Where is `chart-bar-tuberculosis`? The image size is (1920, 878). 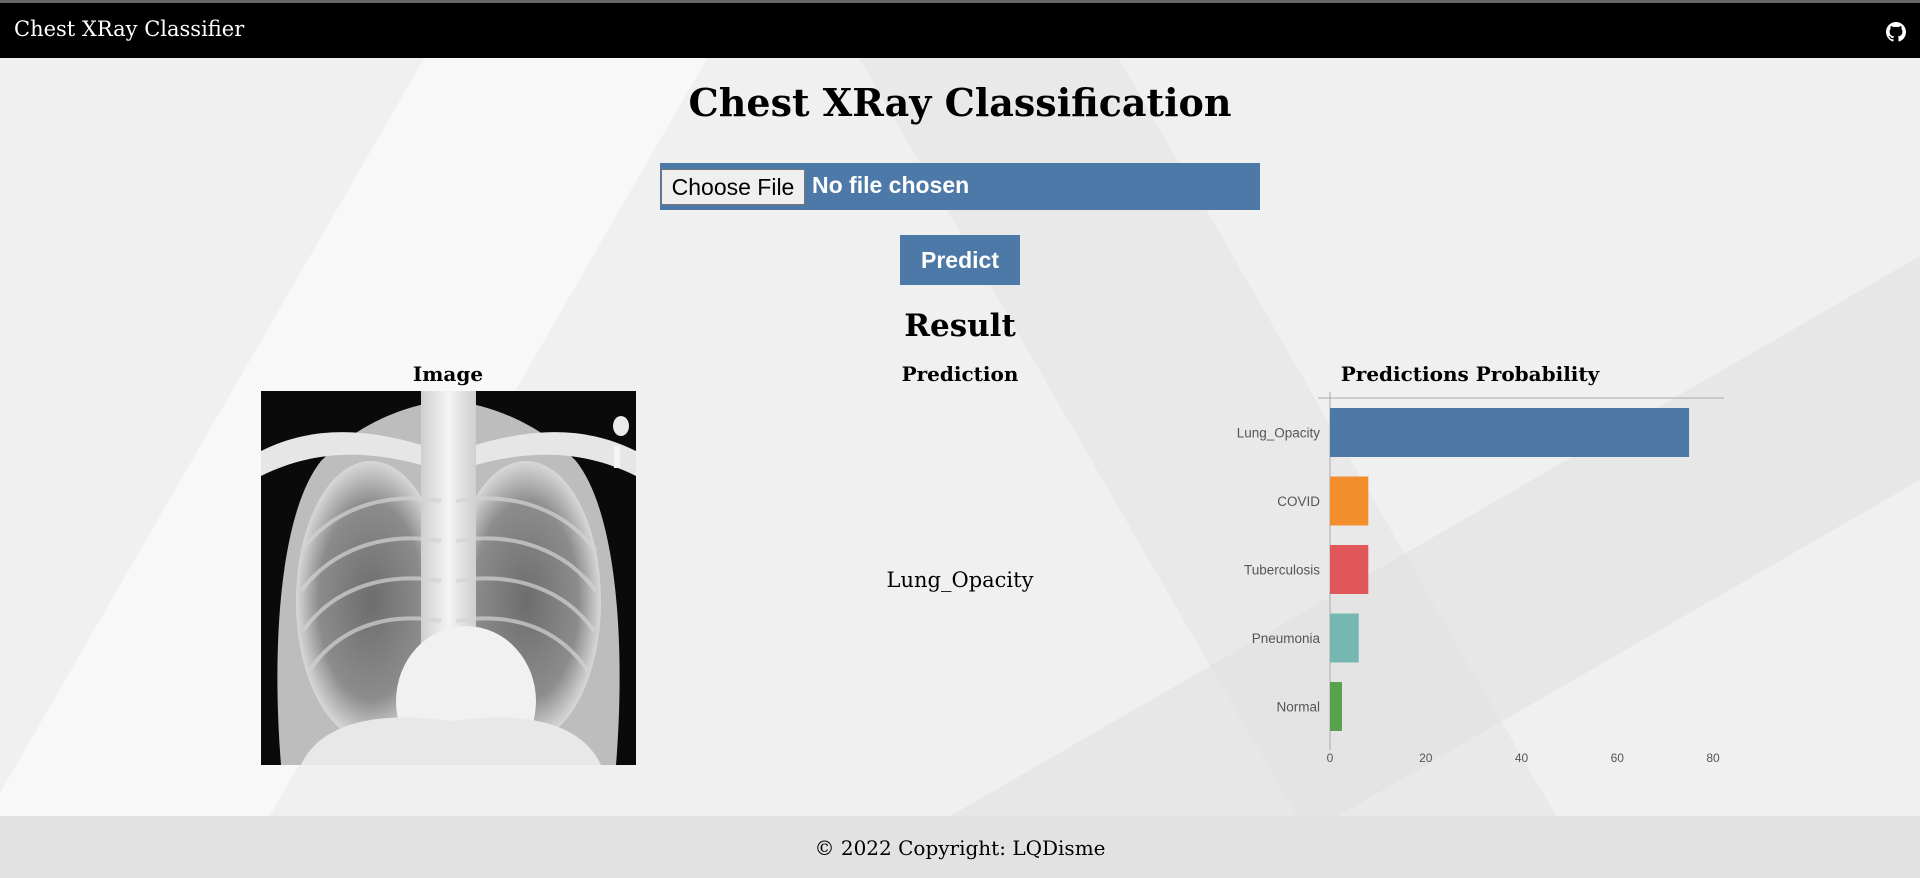 chart-bar-tuberculosis is located at coordinates (1349, 569).